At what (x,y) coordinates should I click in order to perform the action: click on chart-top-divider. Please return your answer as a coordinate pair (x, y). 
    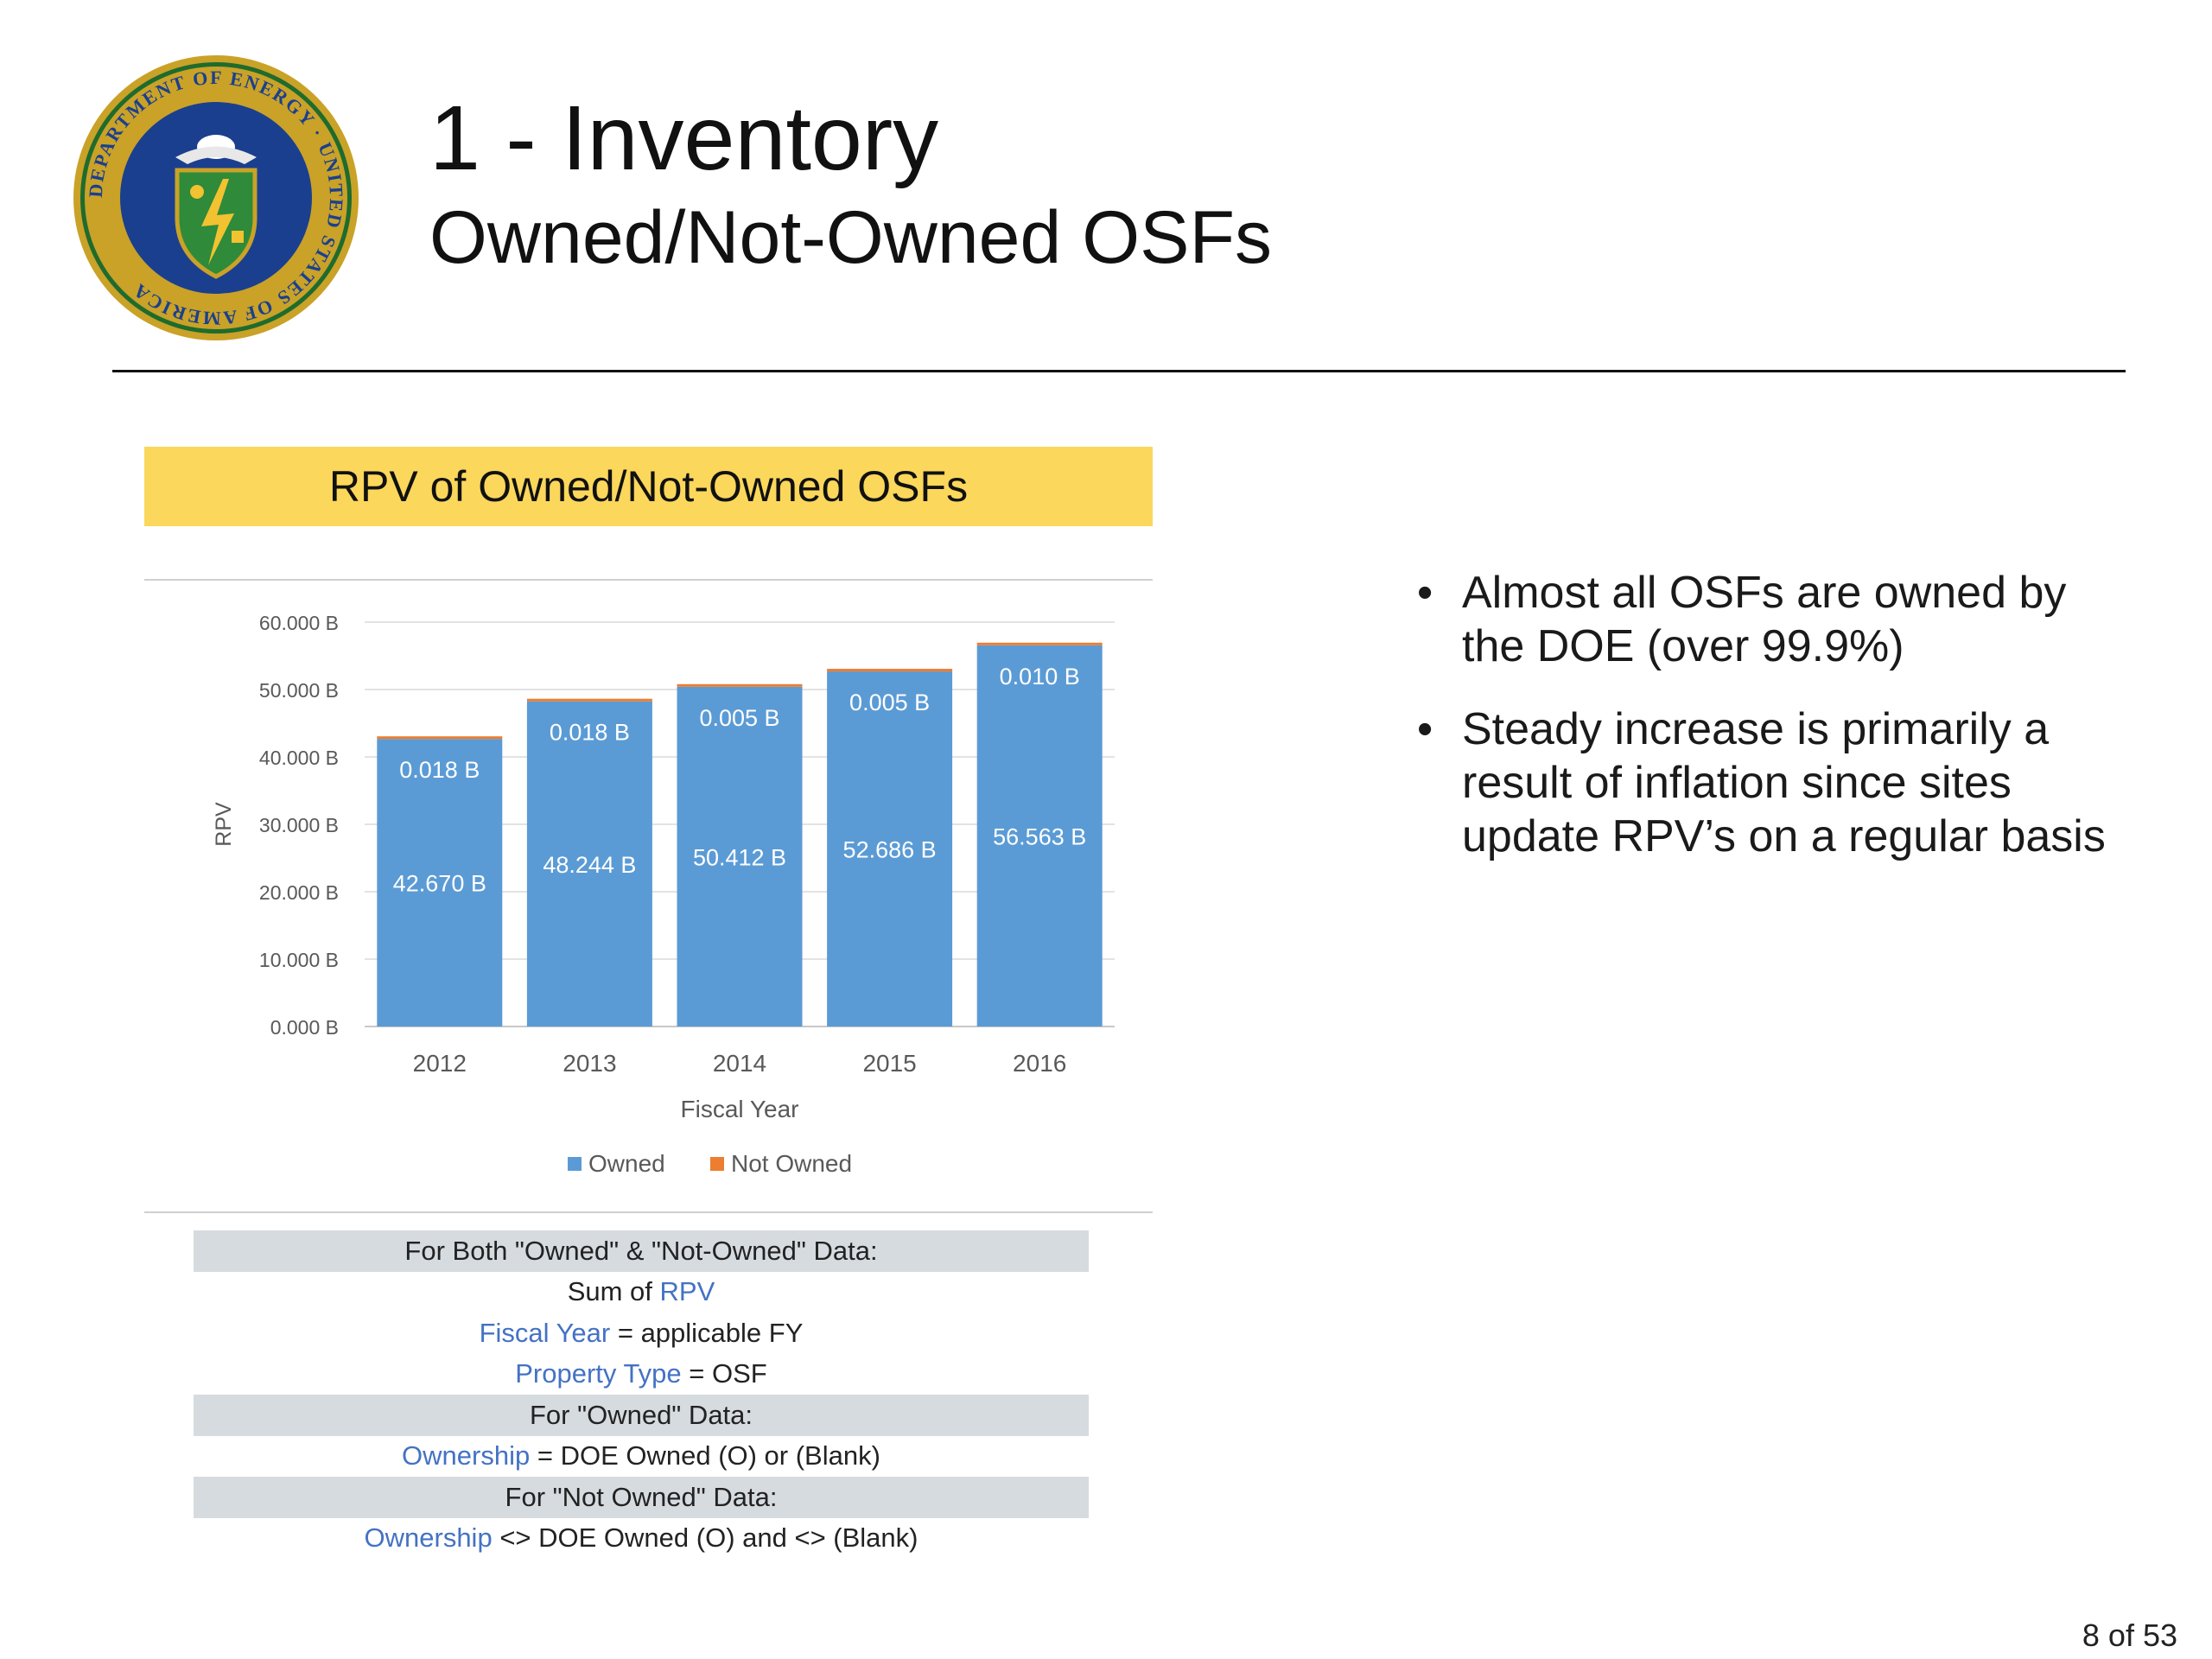
    Looking at the image, I should click on (648, 580).